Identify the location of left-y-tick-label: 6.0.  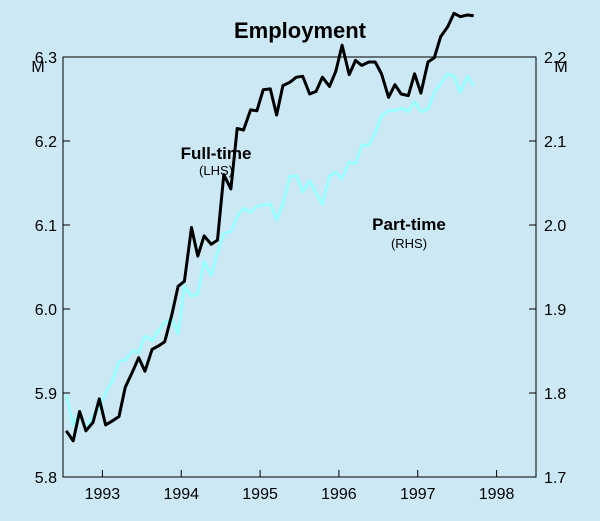
(46, 310).